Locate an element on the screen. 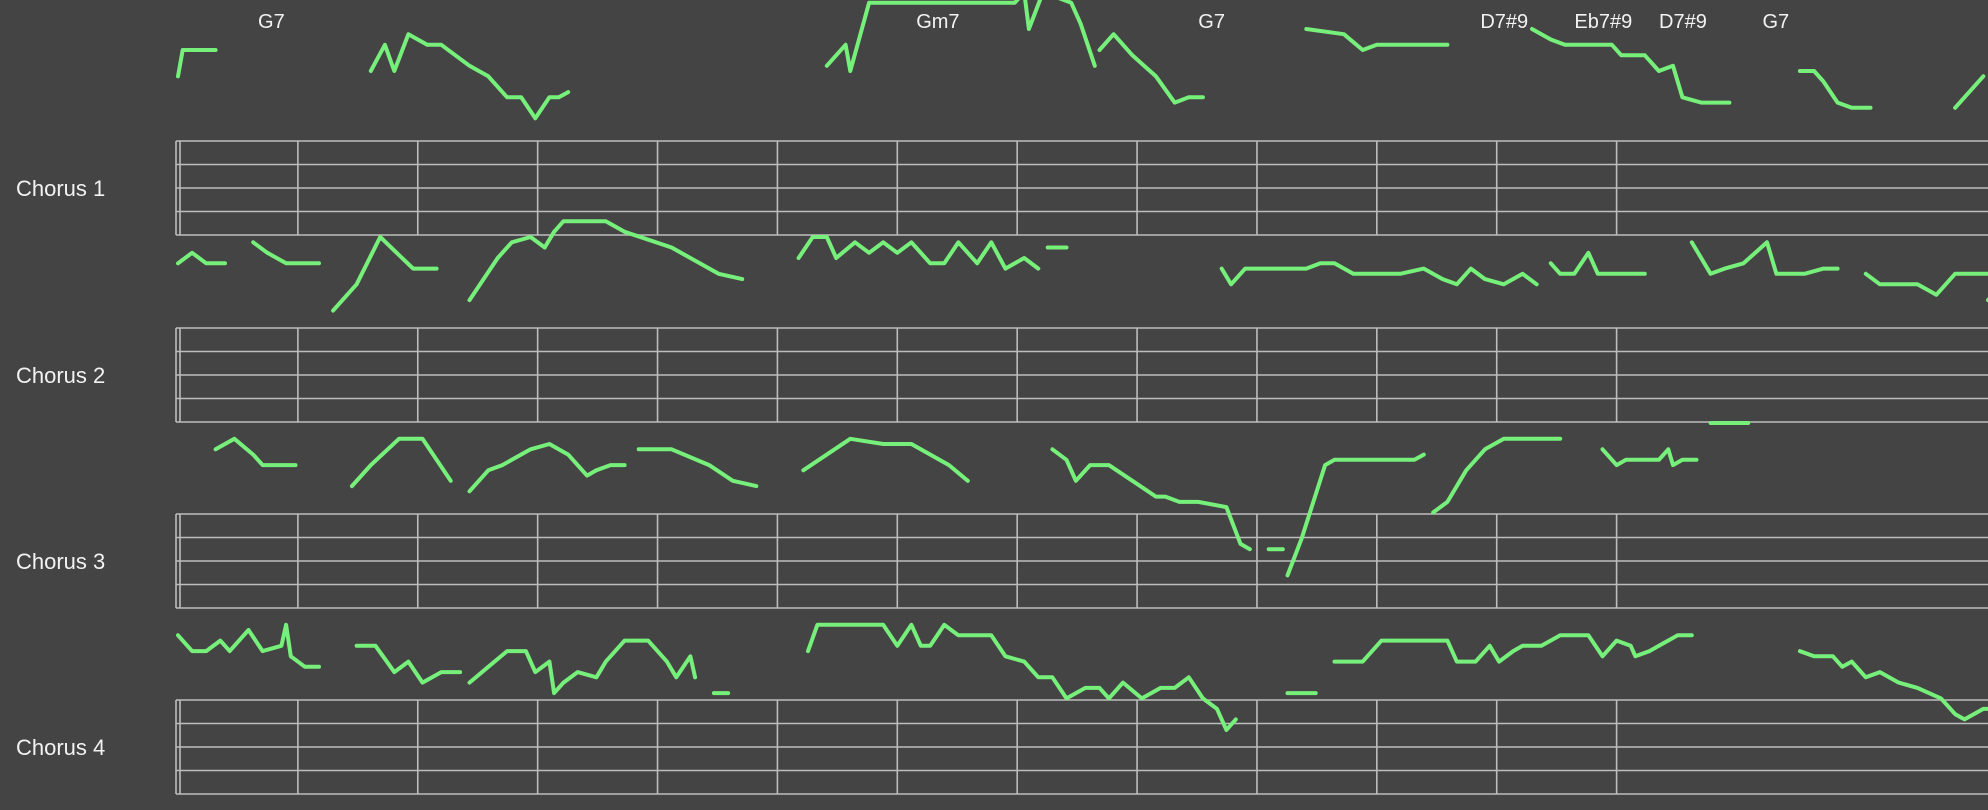 This screenshot has width=1988, height=810. chord-symbol-2: G7 is located at coordinates (1211, 22).